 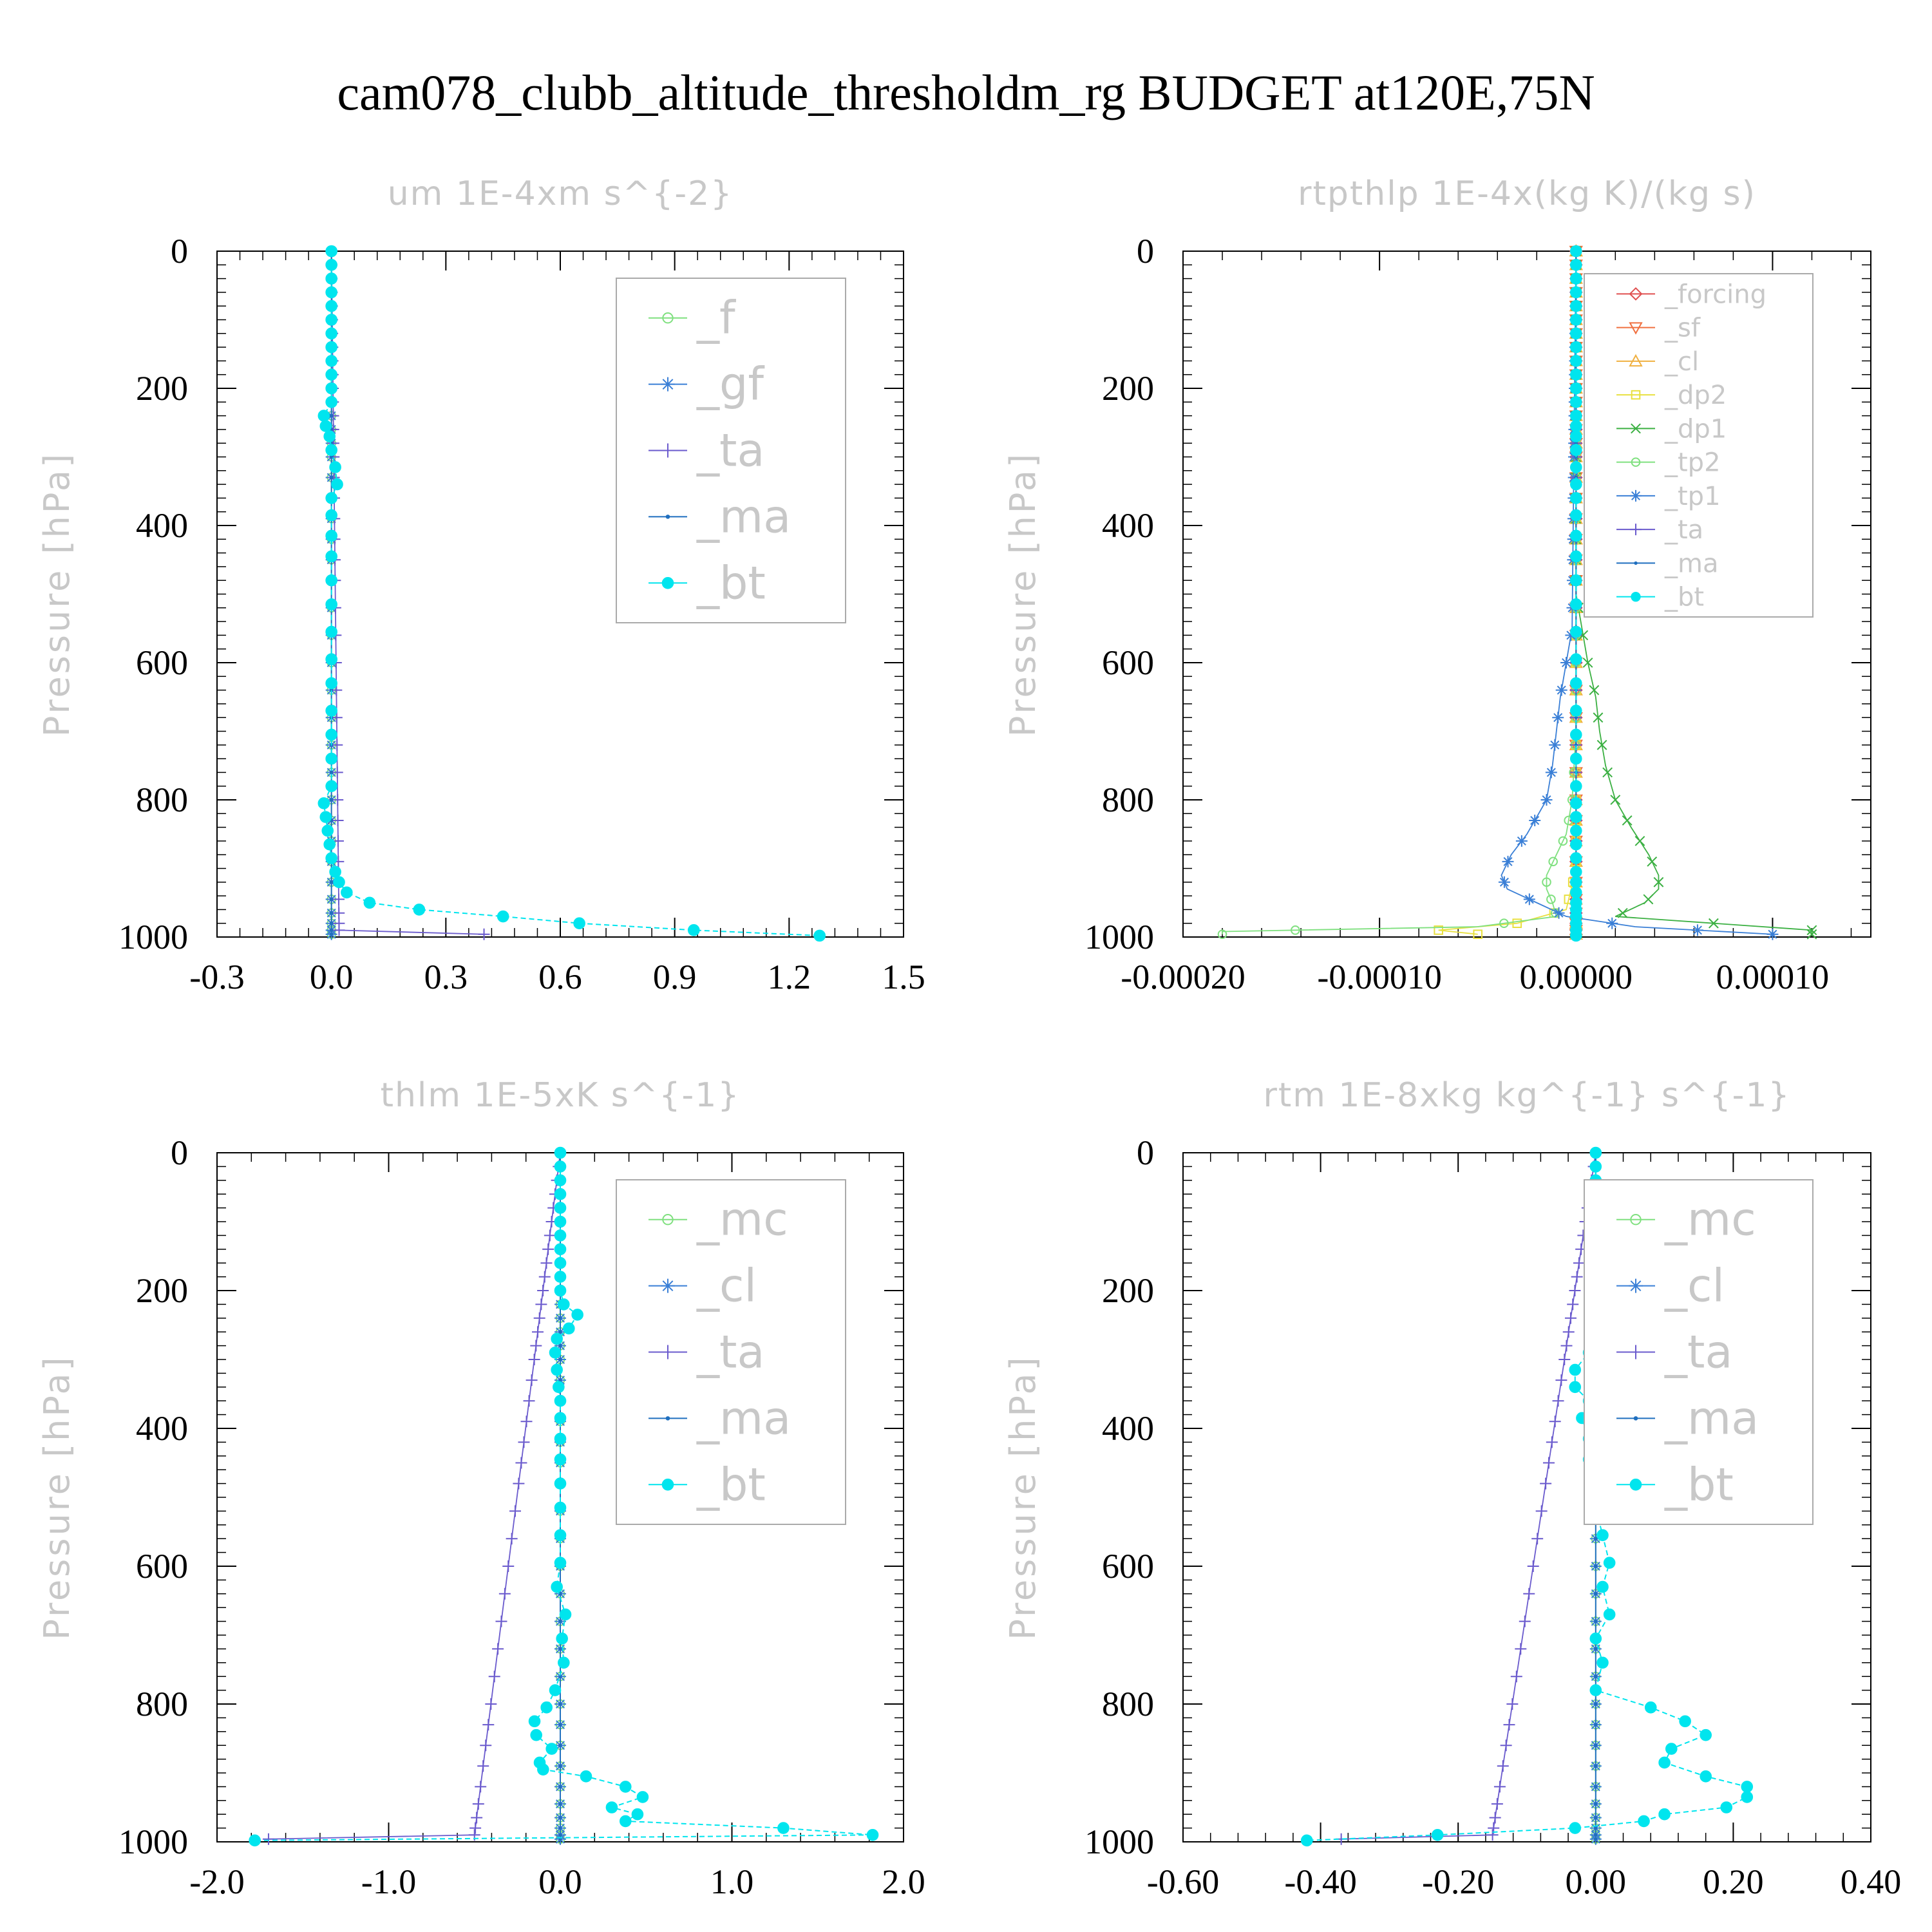 I want to click on legend-label: _ma, so click(x=744, y=516).